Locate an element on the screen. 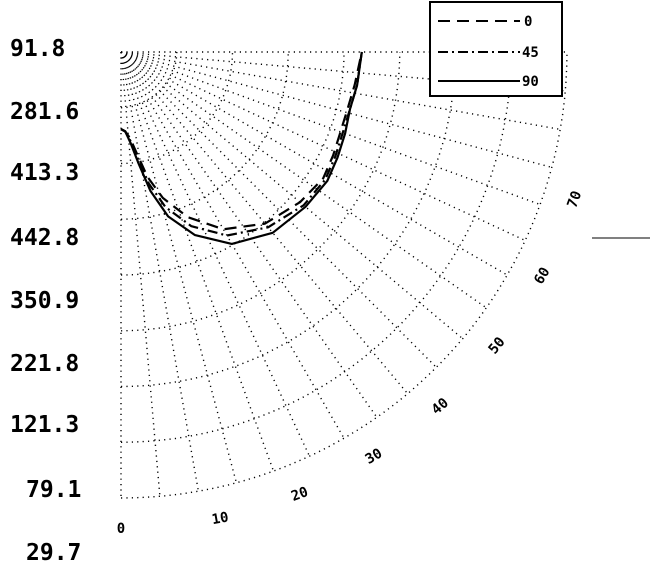 This screenshot has width=650, height=576. radial-axis-value: 79.1 is located at coordinates (53, 490).